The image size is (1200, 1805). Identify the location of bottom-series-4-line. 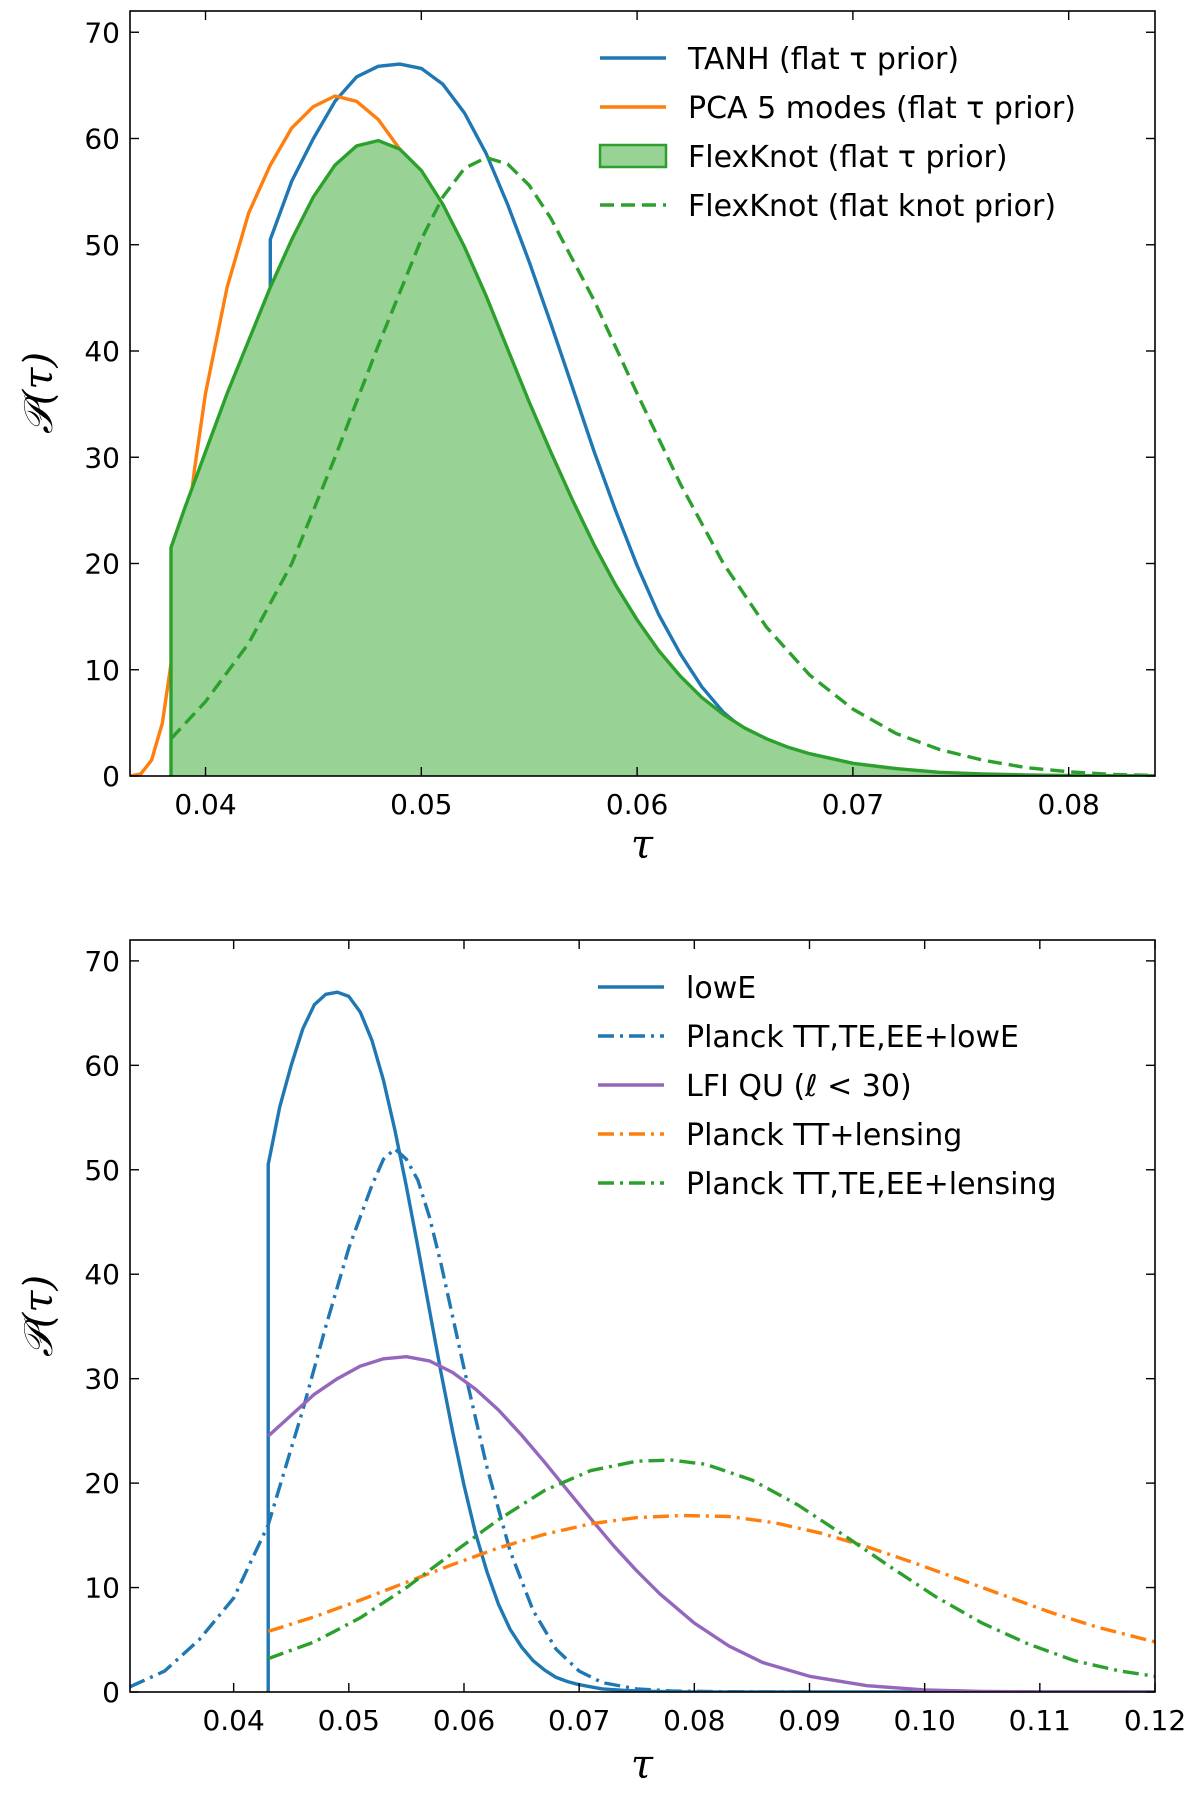
(711, 1568).